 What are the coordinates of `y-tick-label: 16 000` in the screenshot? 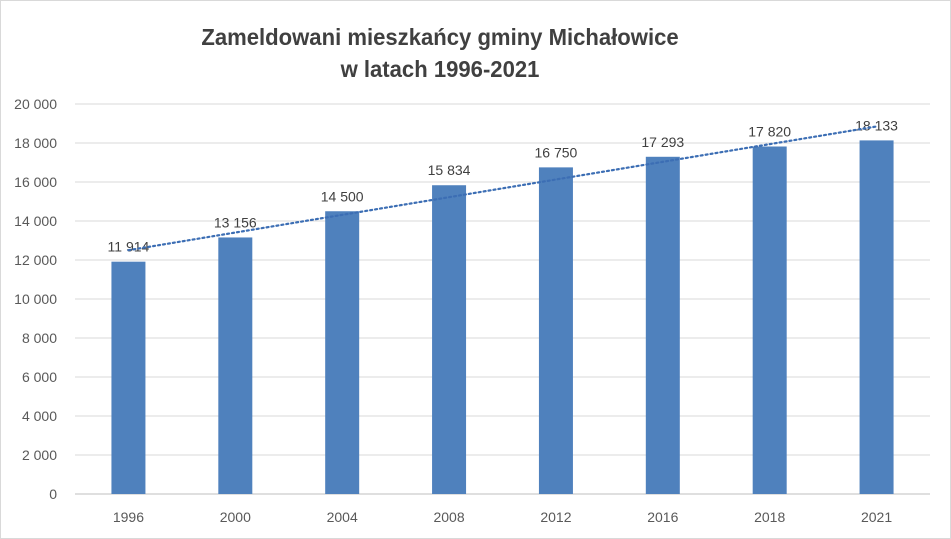 It's located at (35, 182).